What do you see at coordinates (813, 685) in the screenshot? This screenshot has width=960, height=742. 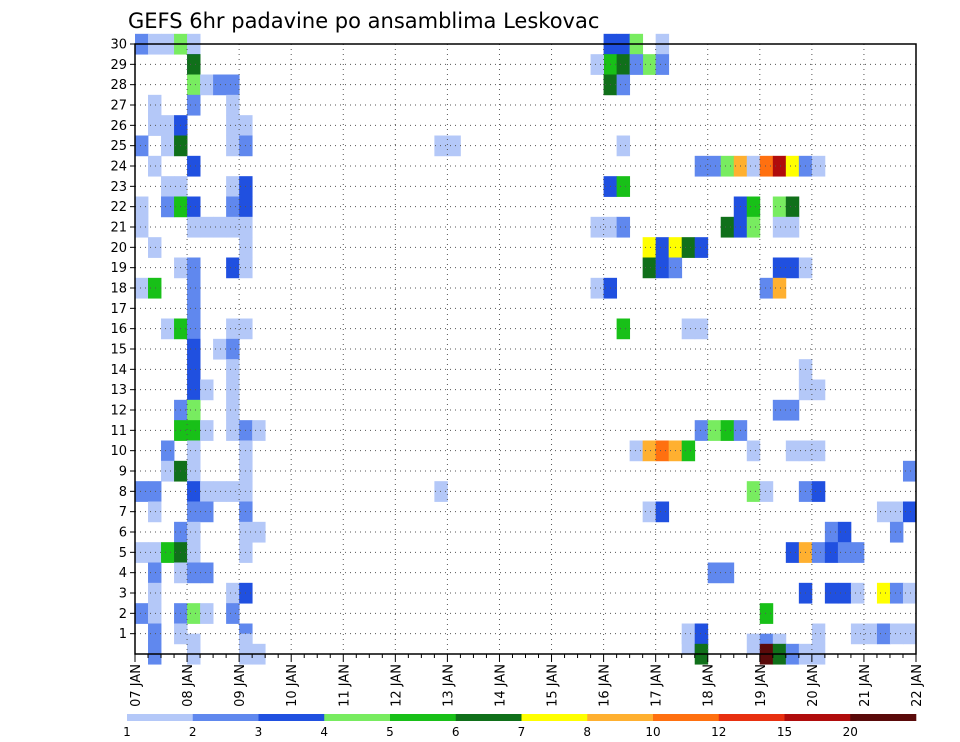 I see `x-tick-label: 20 JAN` at bounding box center [813, 685].